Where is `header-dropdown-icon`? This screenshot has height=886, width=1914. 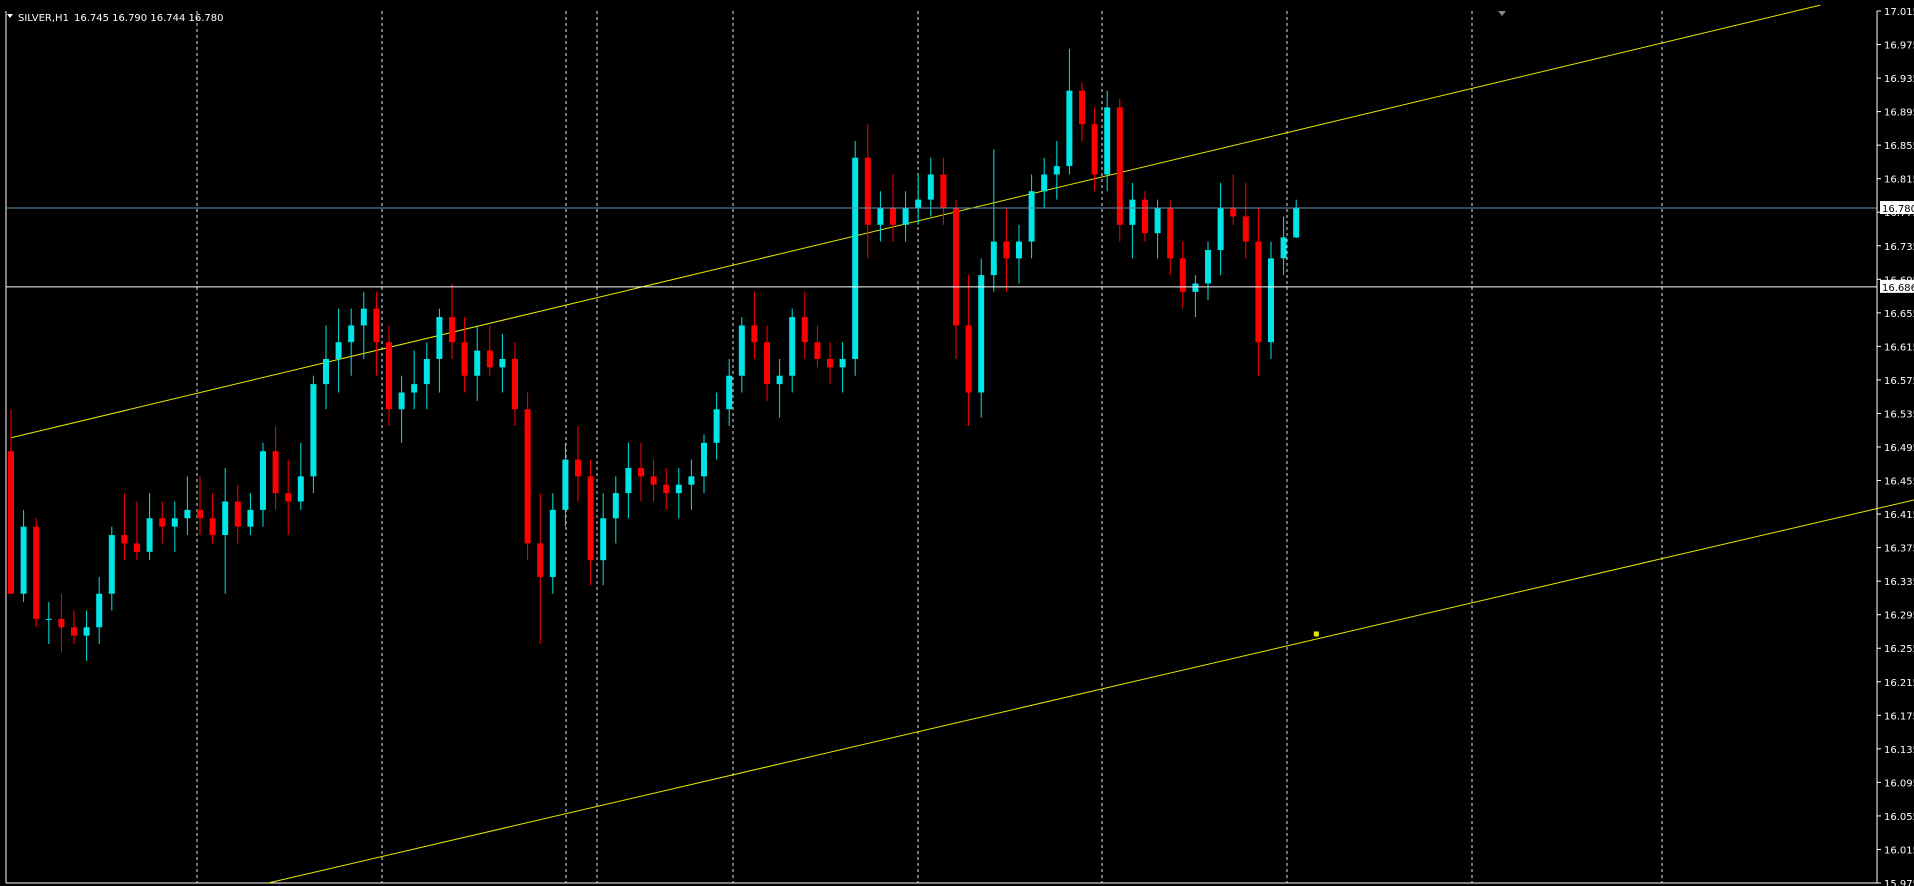 header-dropdown-icon is located at coordinates (10, 16).